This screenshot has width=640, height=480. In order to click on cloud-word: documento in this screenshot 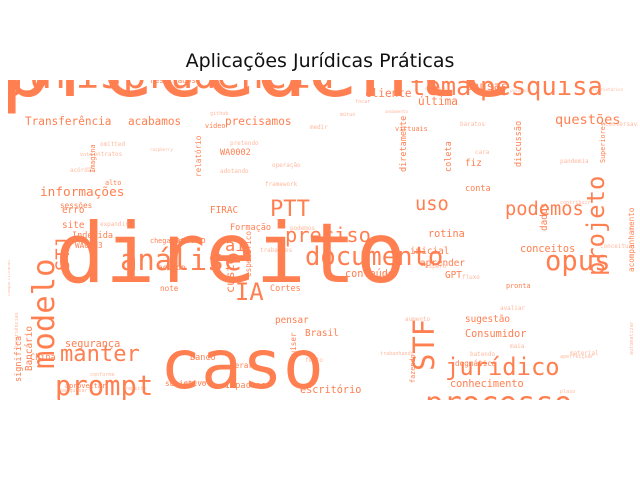, I will do `click(374, 256)`.